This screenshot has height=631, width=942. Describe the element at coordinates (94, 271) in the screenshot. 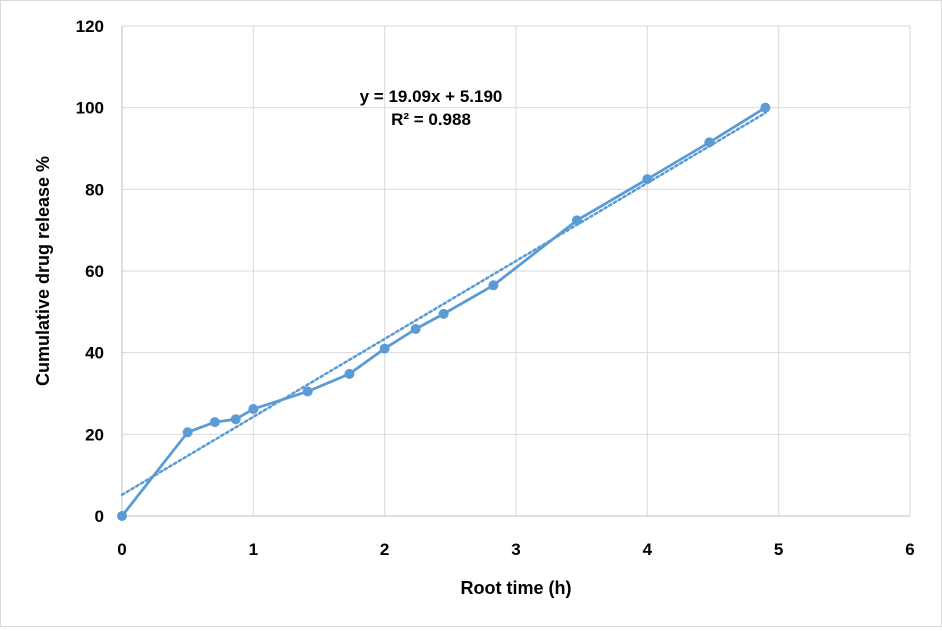

I see `y-tick-label: 60` at that location.